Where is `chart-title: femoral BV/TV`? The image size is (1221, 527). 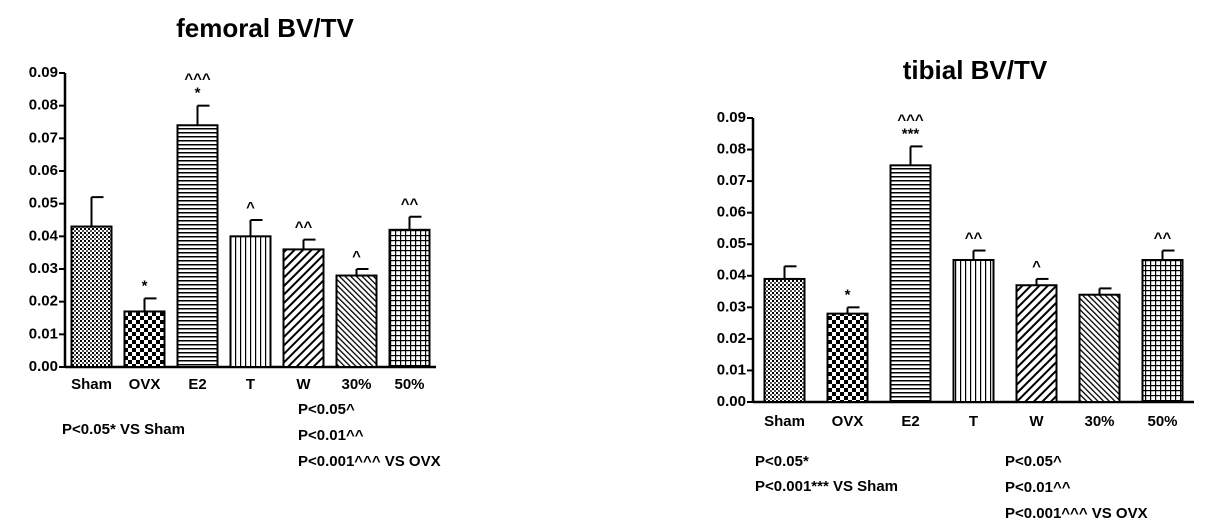
chart-title: femoral BV/TV is located at coordinates (265, 28).